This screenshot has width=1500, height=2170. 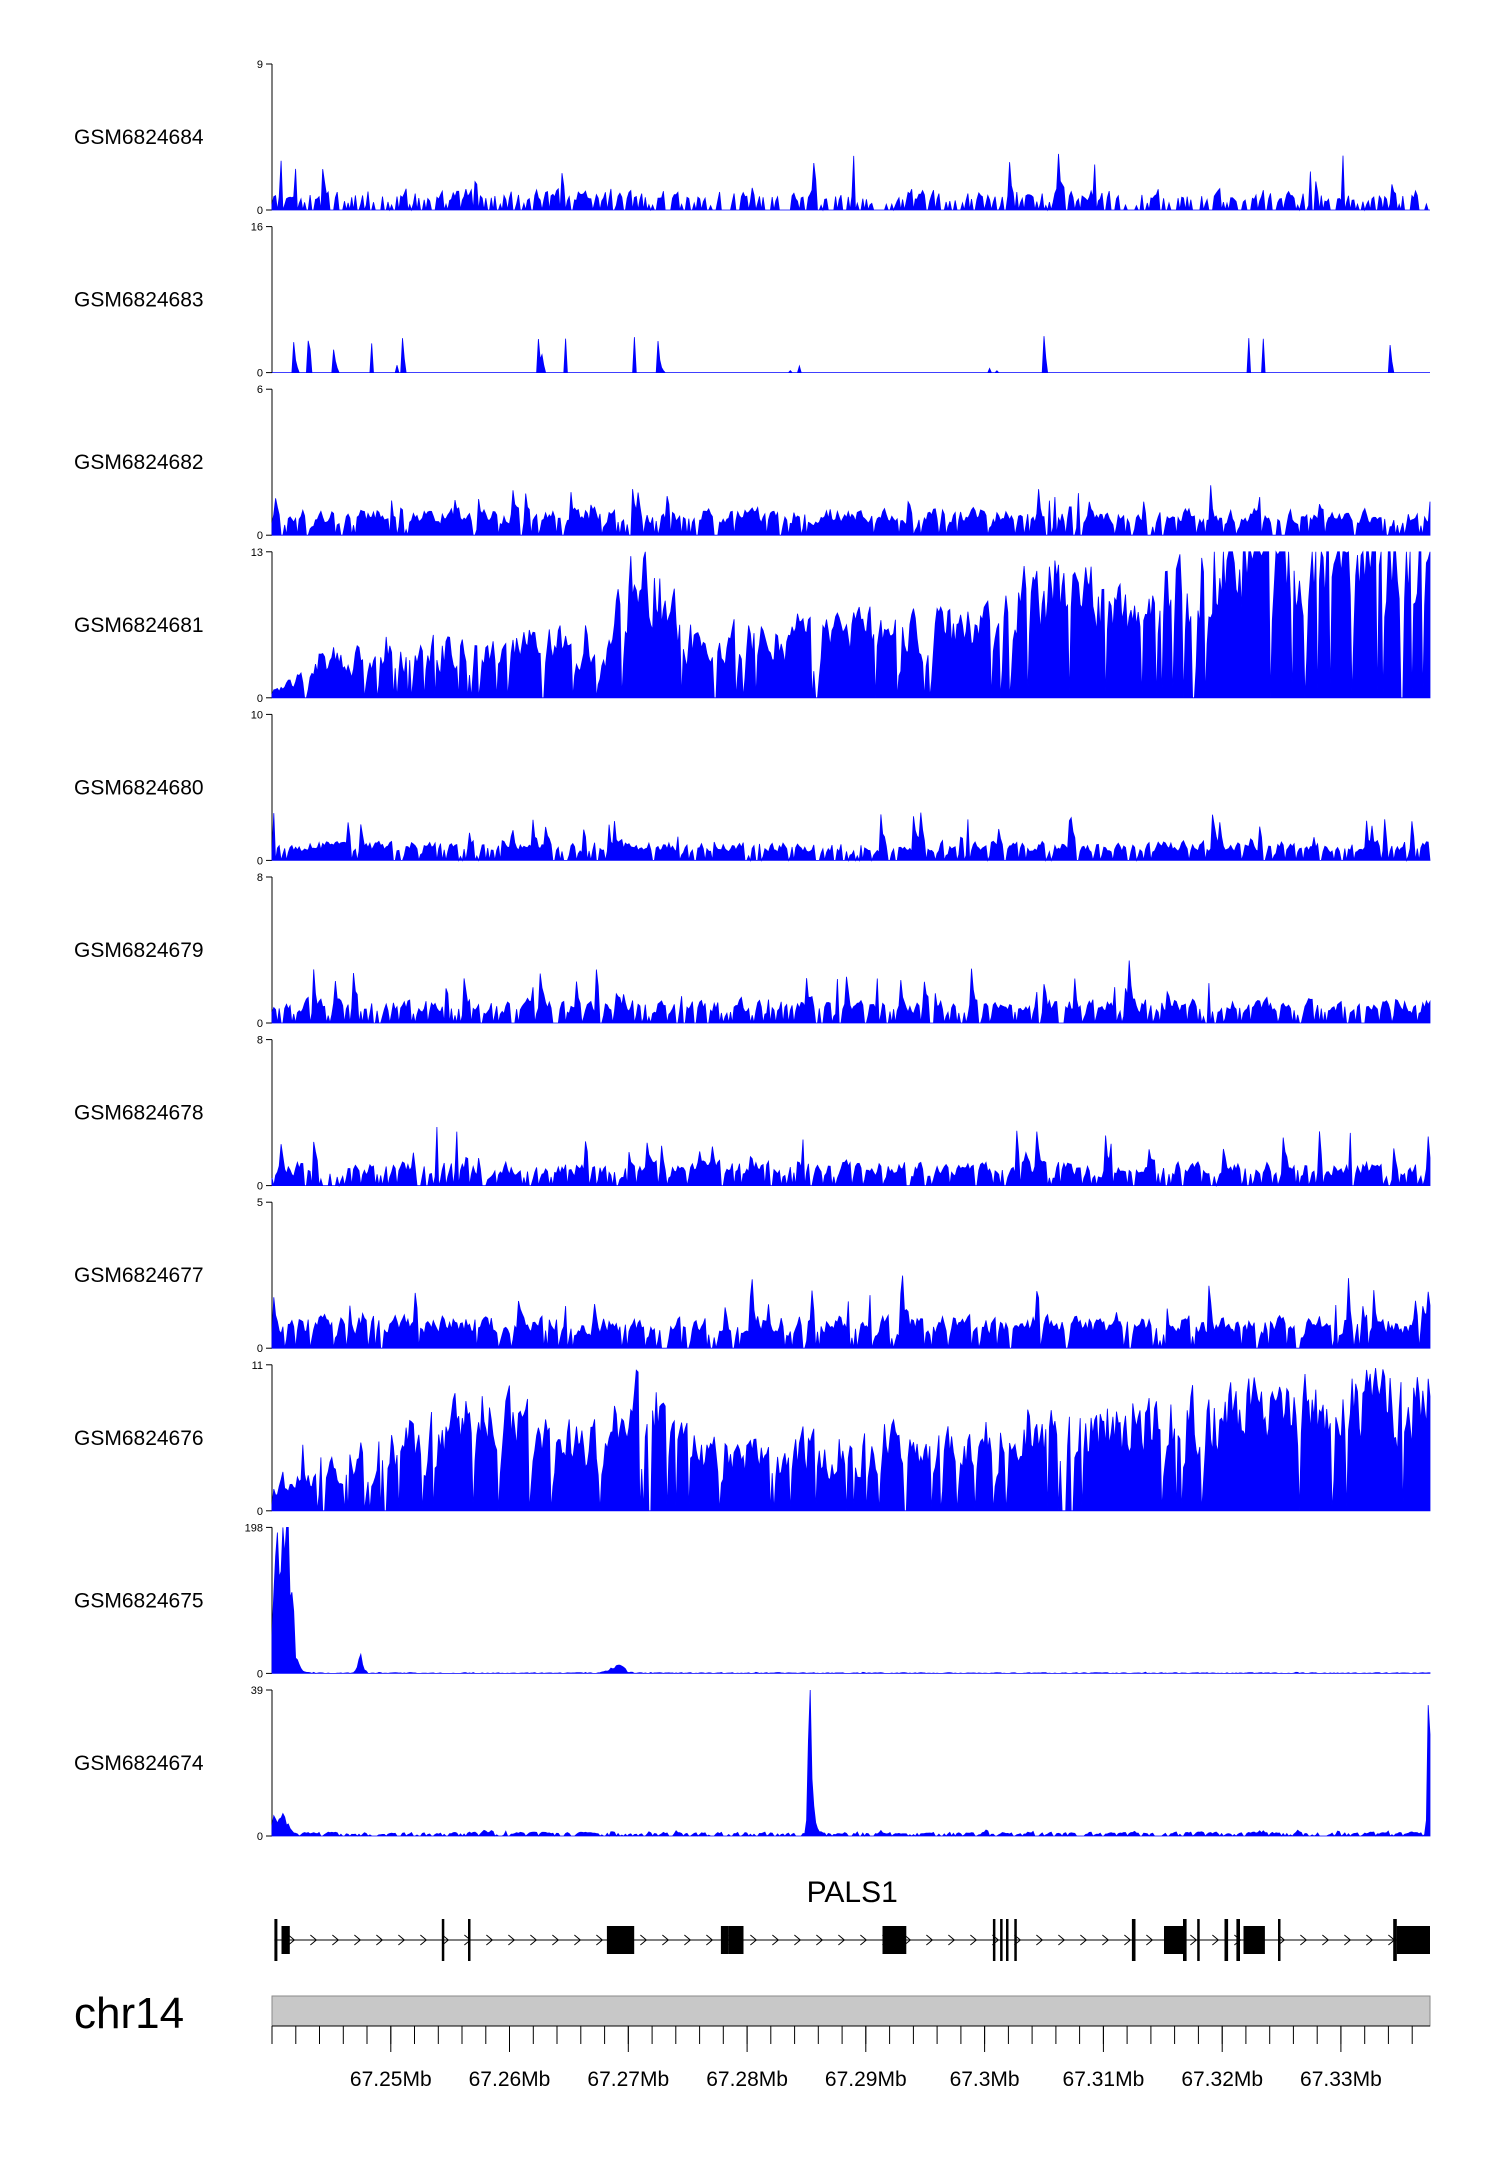 I want to click on track-label: GSM6824681, so click(x=139, y=625).